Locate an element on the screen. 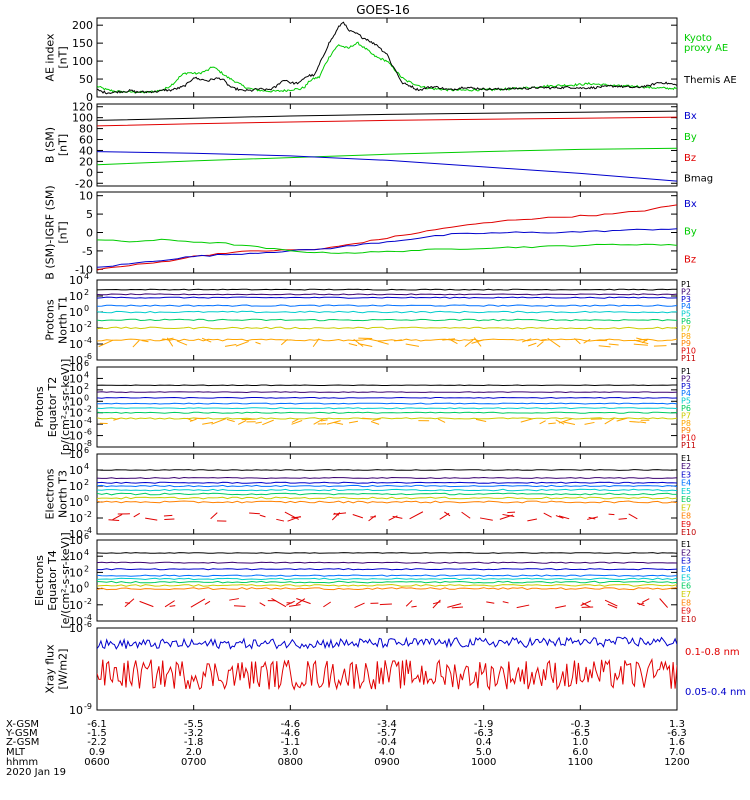  series-line-bz is located at coordinates (387, 121).